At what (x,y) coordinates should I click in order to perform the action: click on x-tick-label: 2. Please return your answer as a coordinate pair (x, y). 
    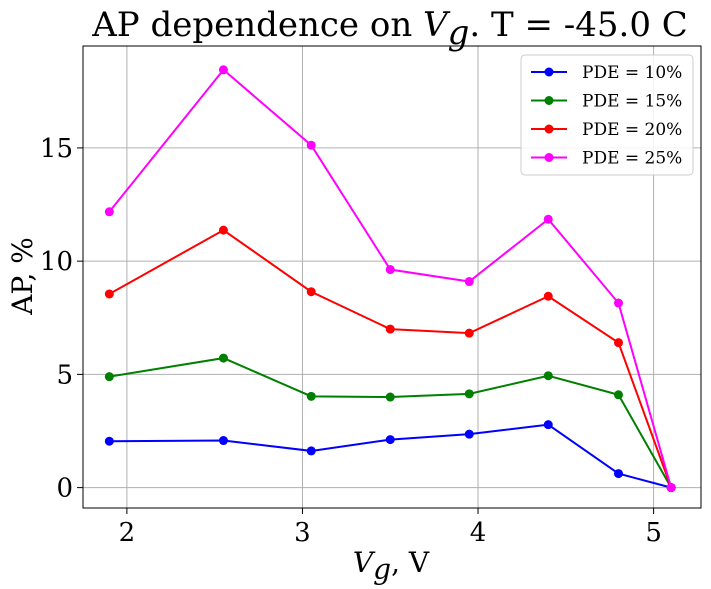
    Looking at the image, I should click on (127, 533).